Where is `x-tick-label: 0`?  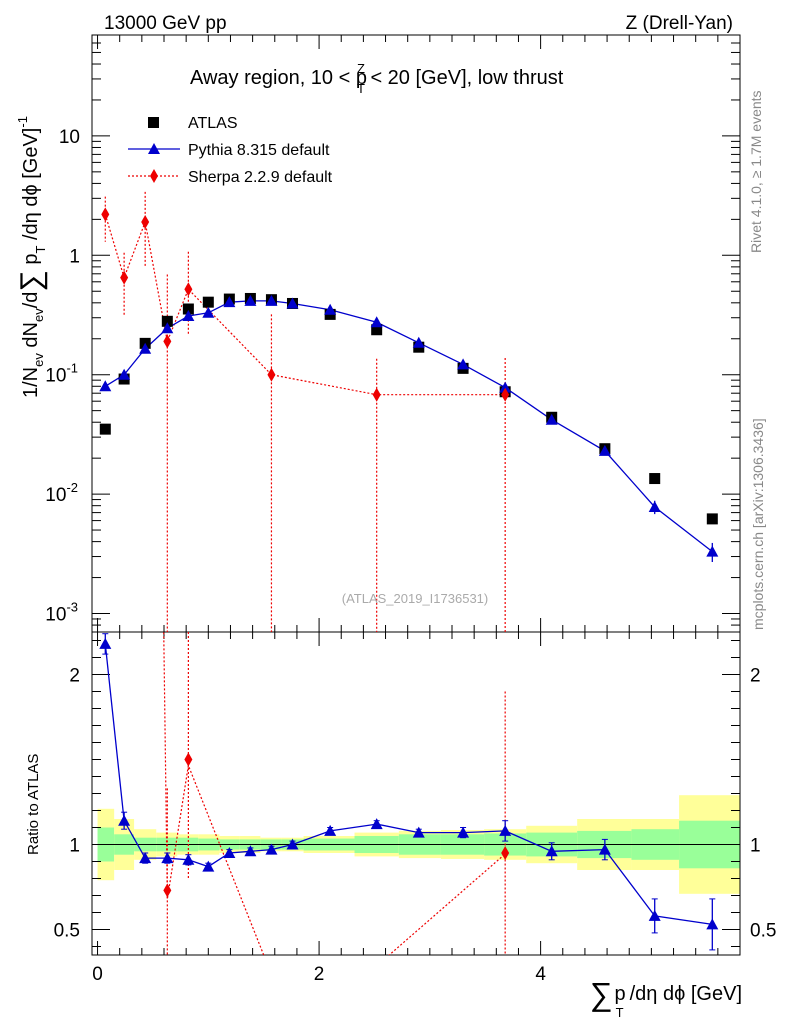 x-tick-label: 0 is located at coordinates (97, 974).